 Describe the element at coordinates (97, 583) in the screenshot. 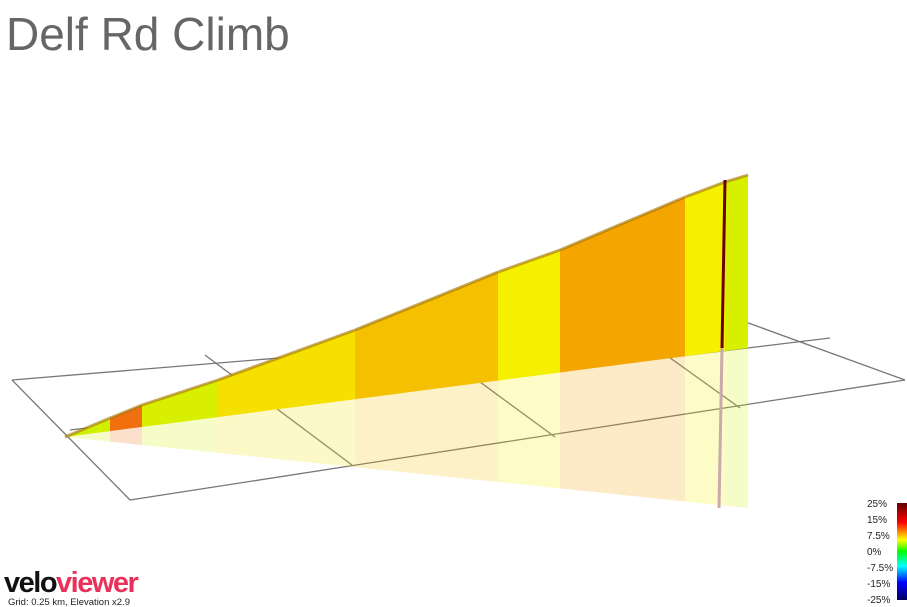

I see `logo-viewer: viewer` at that location.